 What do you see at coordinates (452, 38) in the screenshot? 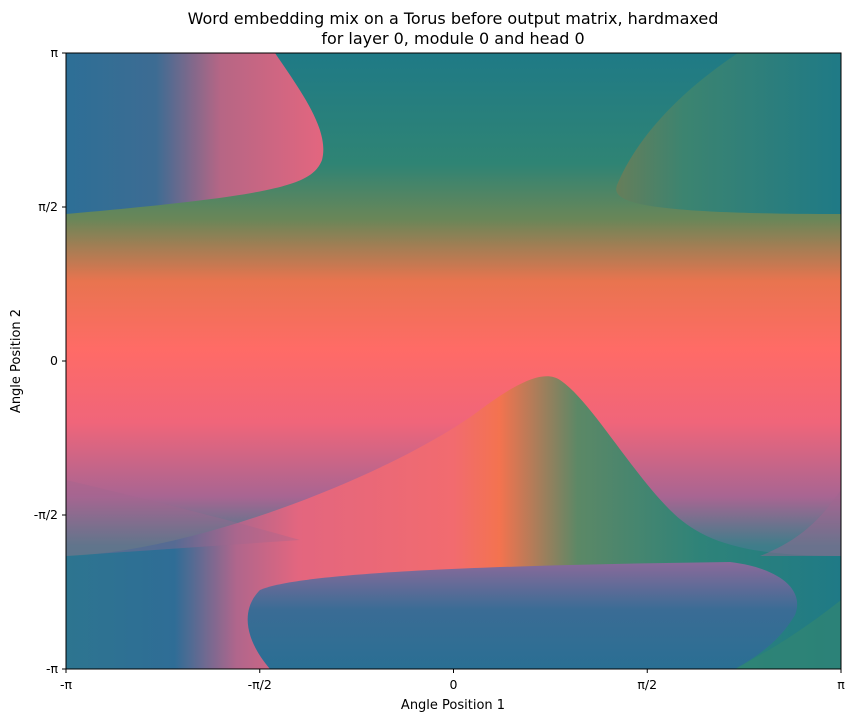
I see `chart-title-line-2: for layer 0, module 0 and head 0` at bounding box center [452, 38].